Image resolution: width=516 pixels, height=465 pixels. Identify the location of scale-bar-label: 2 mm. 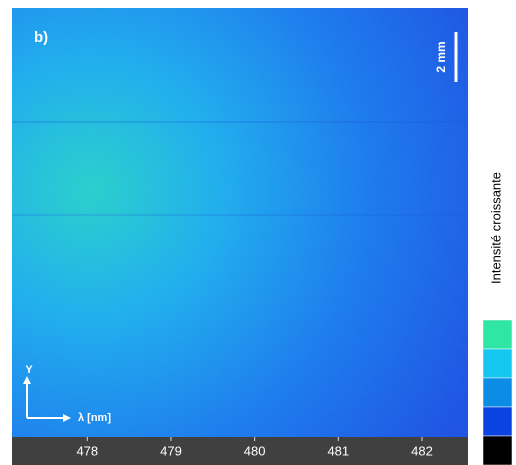
(441, 56).